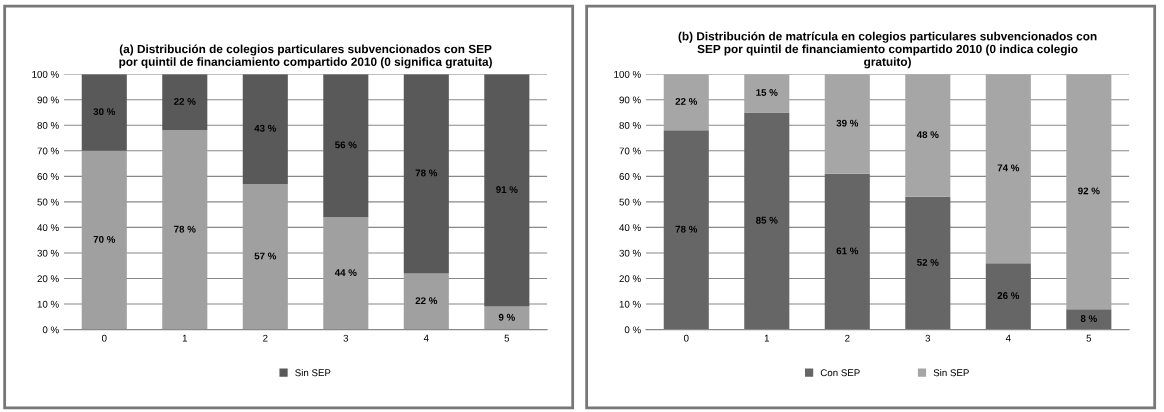 The image size is (1164, 412). I want to click on data-label: 61 %, so click(847, 251).